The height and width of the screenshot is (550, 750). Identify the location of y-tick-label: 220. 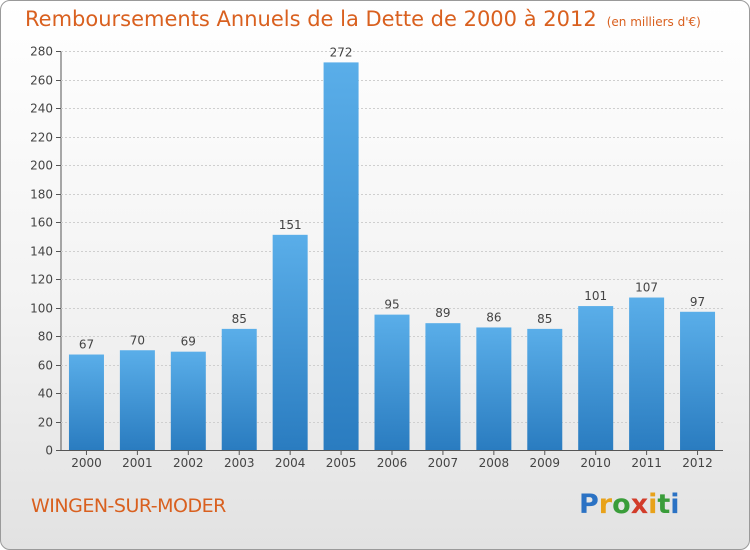
(41, 138).